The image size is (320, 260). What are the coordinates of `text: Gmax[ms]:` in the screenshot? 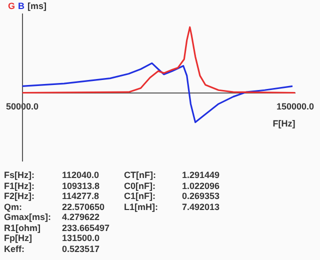 It's located at (28, 217).